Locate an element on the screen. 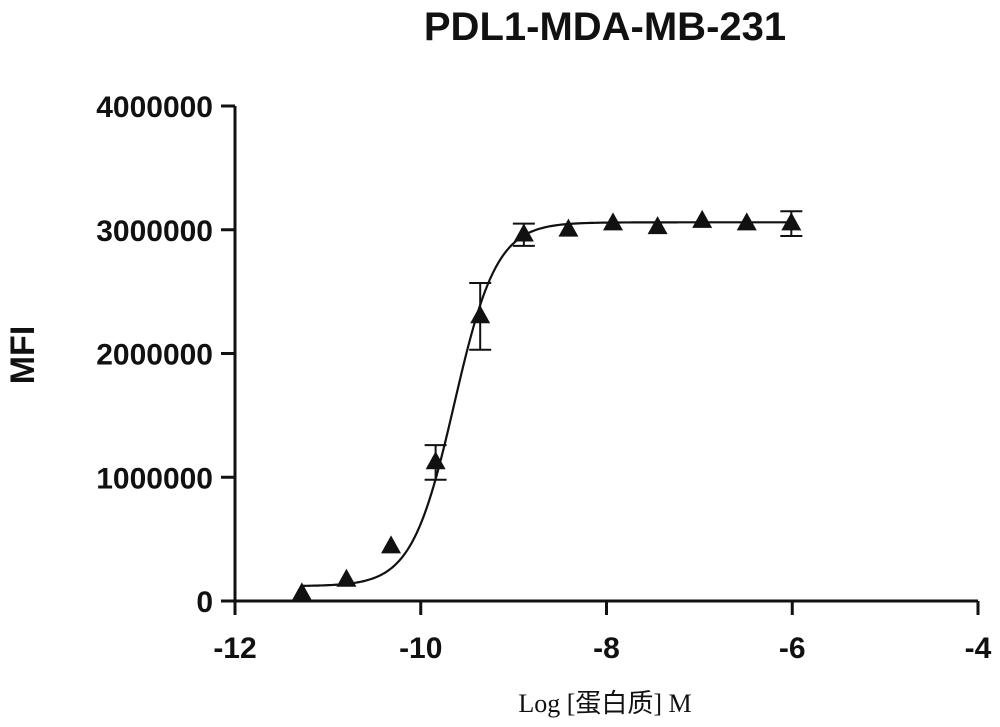 The image size is (1000, 727). x-tick-label: -12 is located at coordinates (234, 648).